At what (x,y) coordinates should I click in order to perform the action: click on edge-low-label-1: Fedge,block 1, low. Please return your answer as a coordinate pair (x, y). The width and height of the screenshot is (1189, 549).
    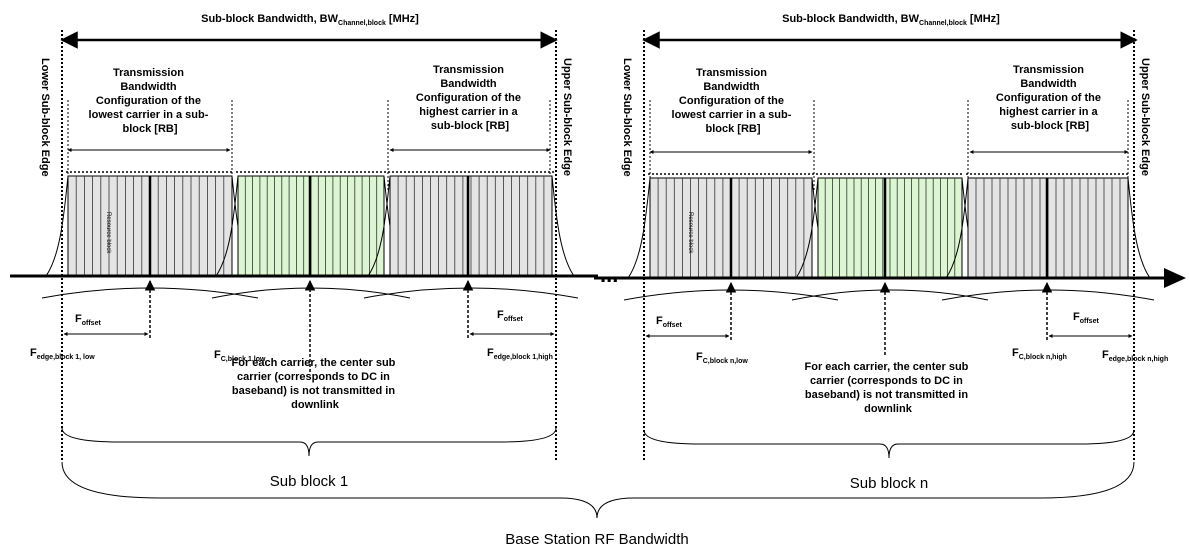
    Looking at the image, I should click on (62, 354).